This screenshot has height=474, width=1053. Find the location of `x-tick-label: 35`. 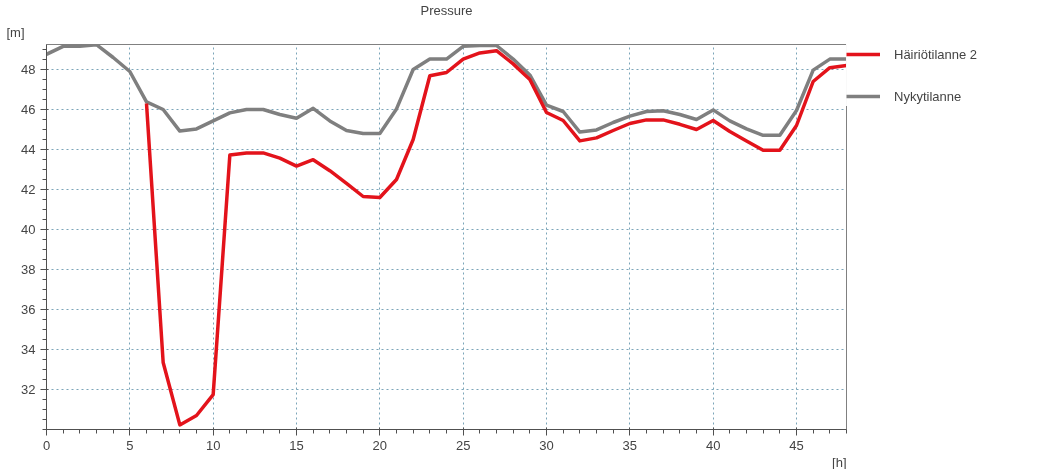

x-tick-label: 35 is located at coordinates (630, 445).